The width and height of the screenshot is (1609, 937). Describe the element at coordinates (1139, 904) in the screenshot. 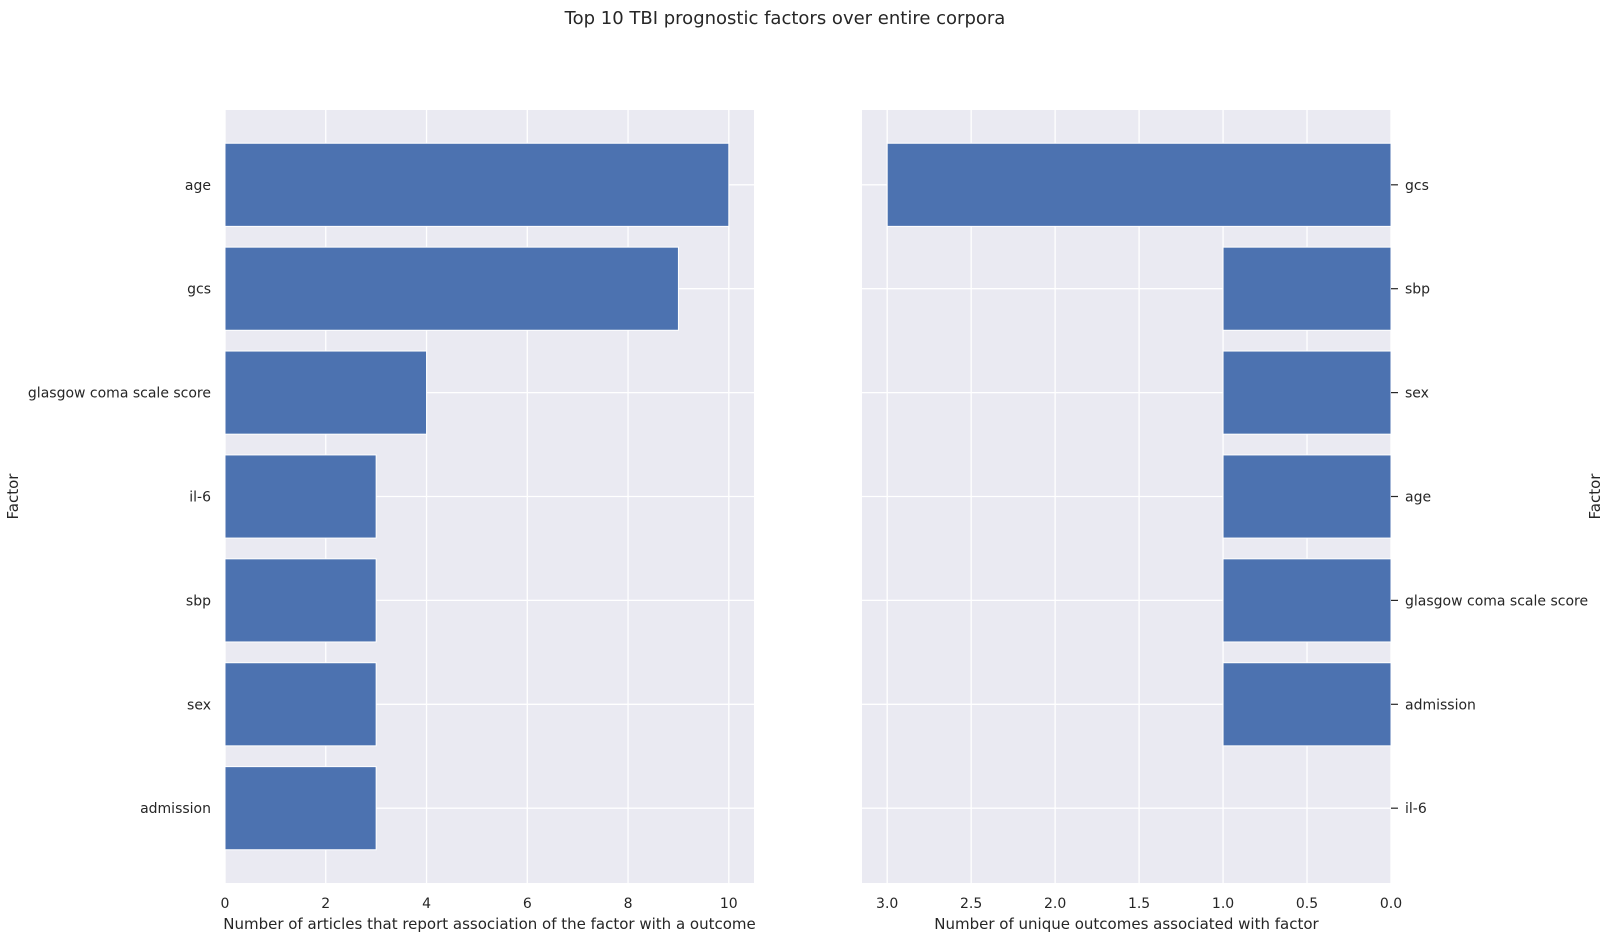

I see `x-tick-label: 1.5` at that location.